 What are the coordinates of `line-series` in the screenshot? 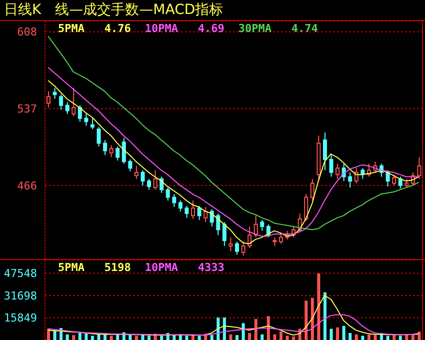 It's located at (234, 325).